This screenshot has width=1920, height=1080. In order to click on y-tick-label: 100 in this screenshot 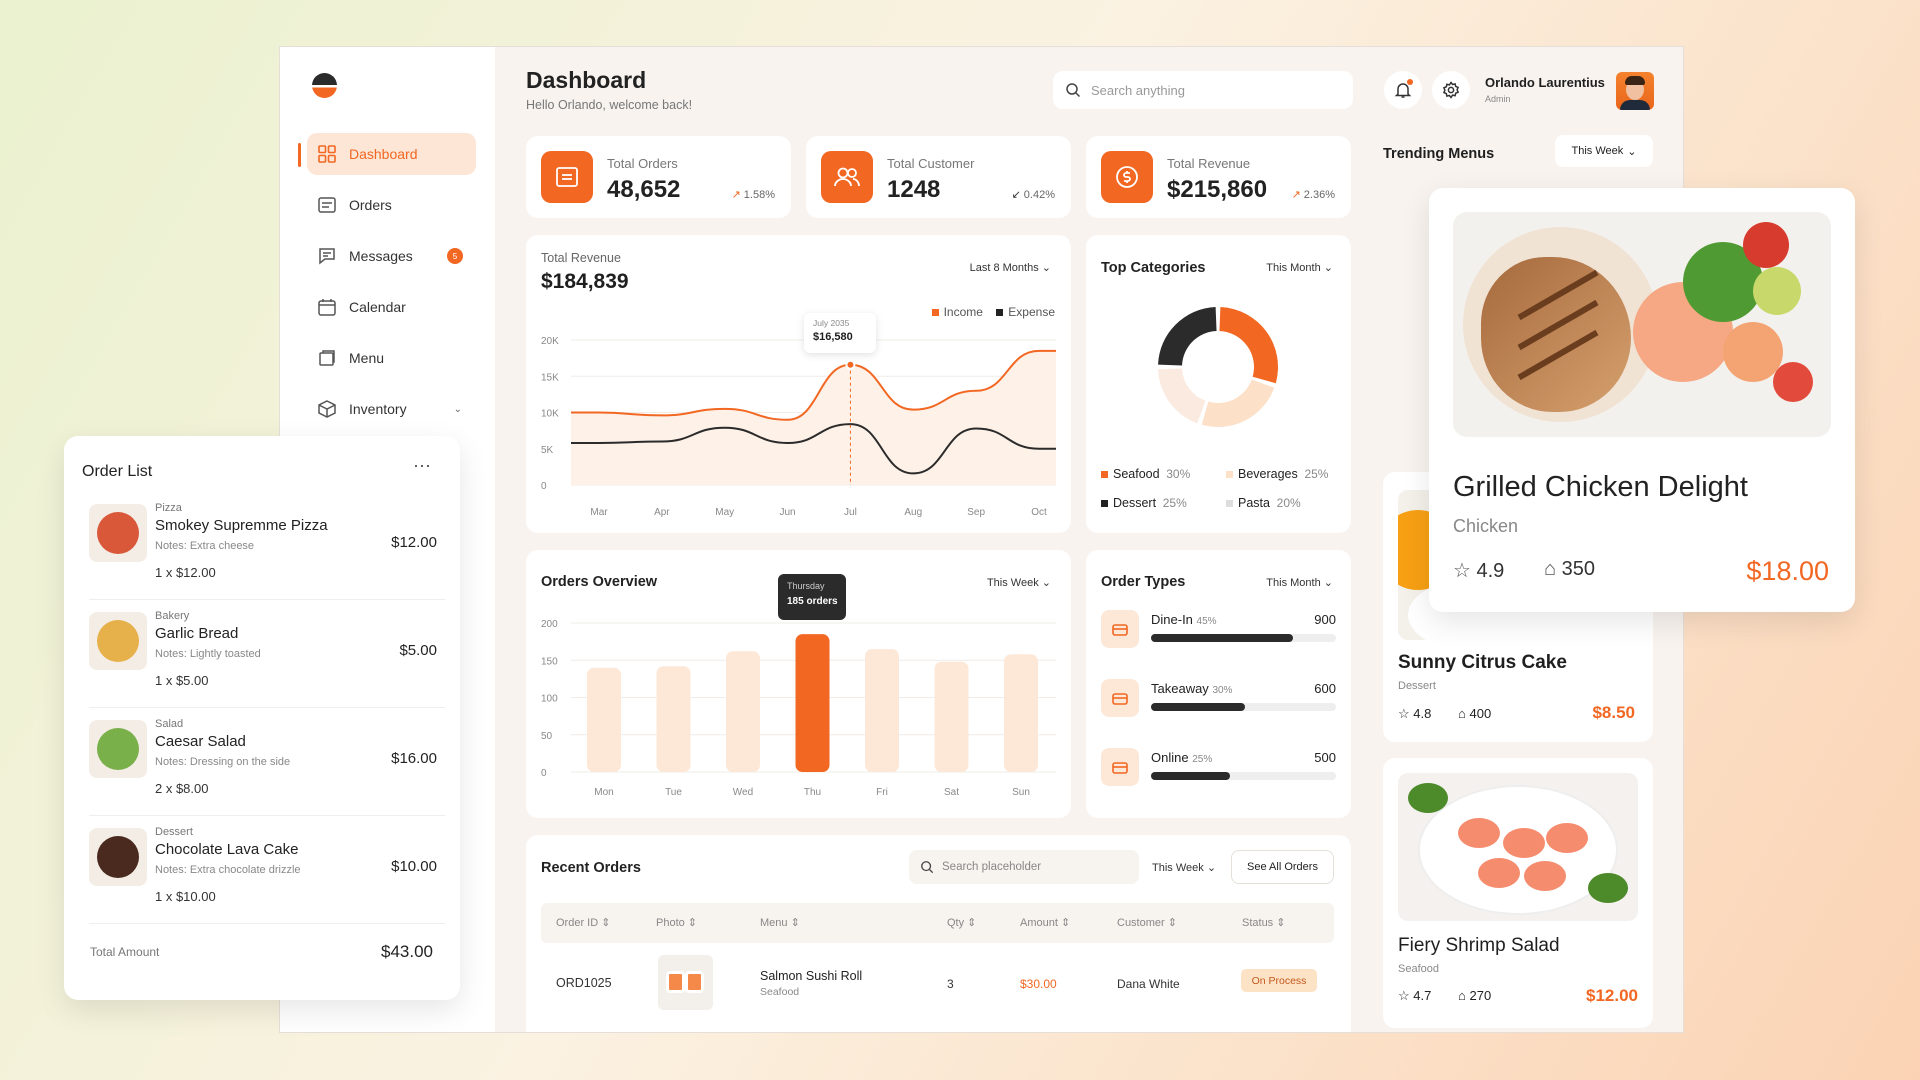, I will do `click(549, 699)`.